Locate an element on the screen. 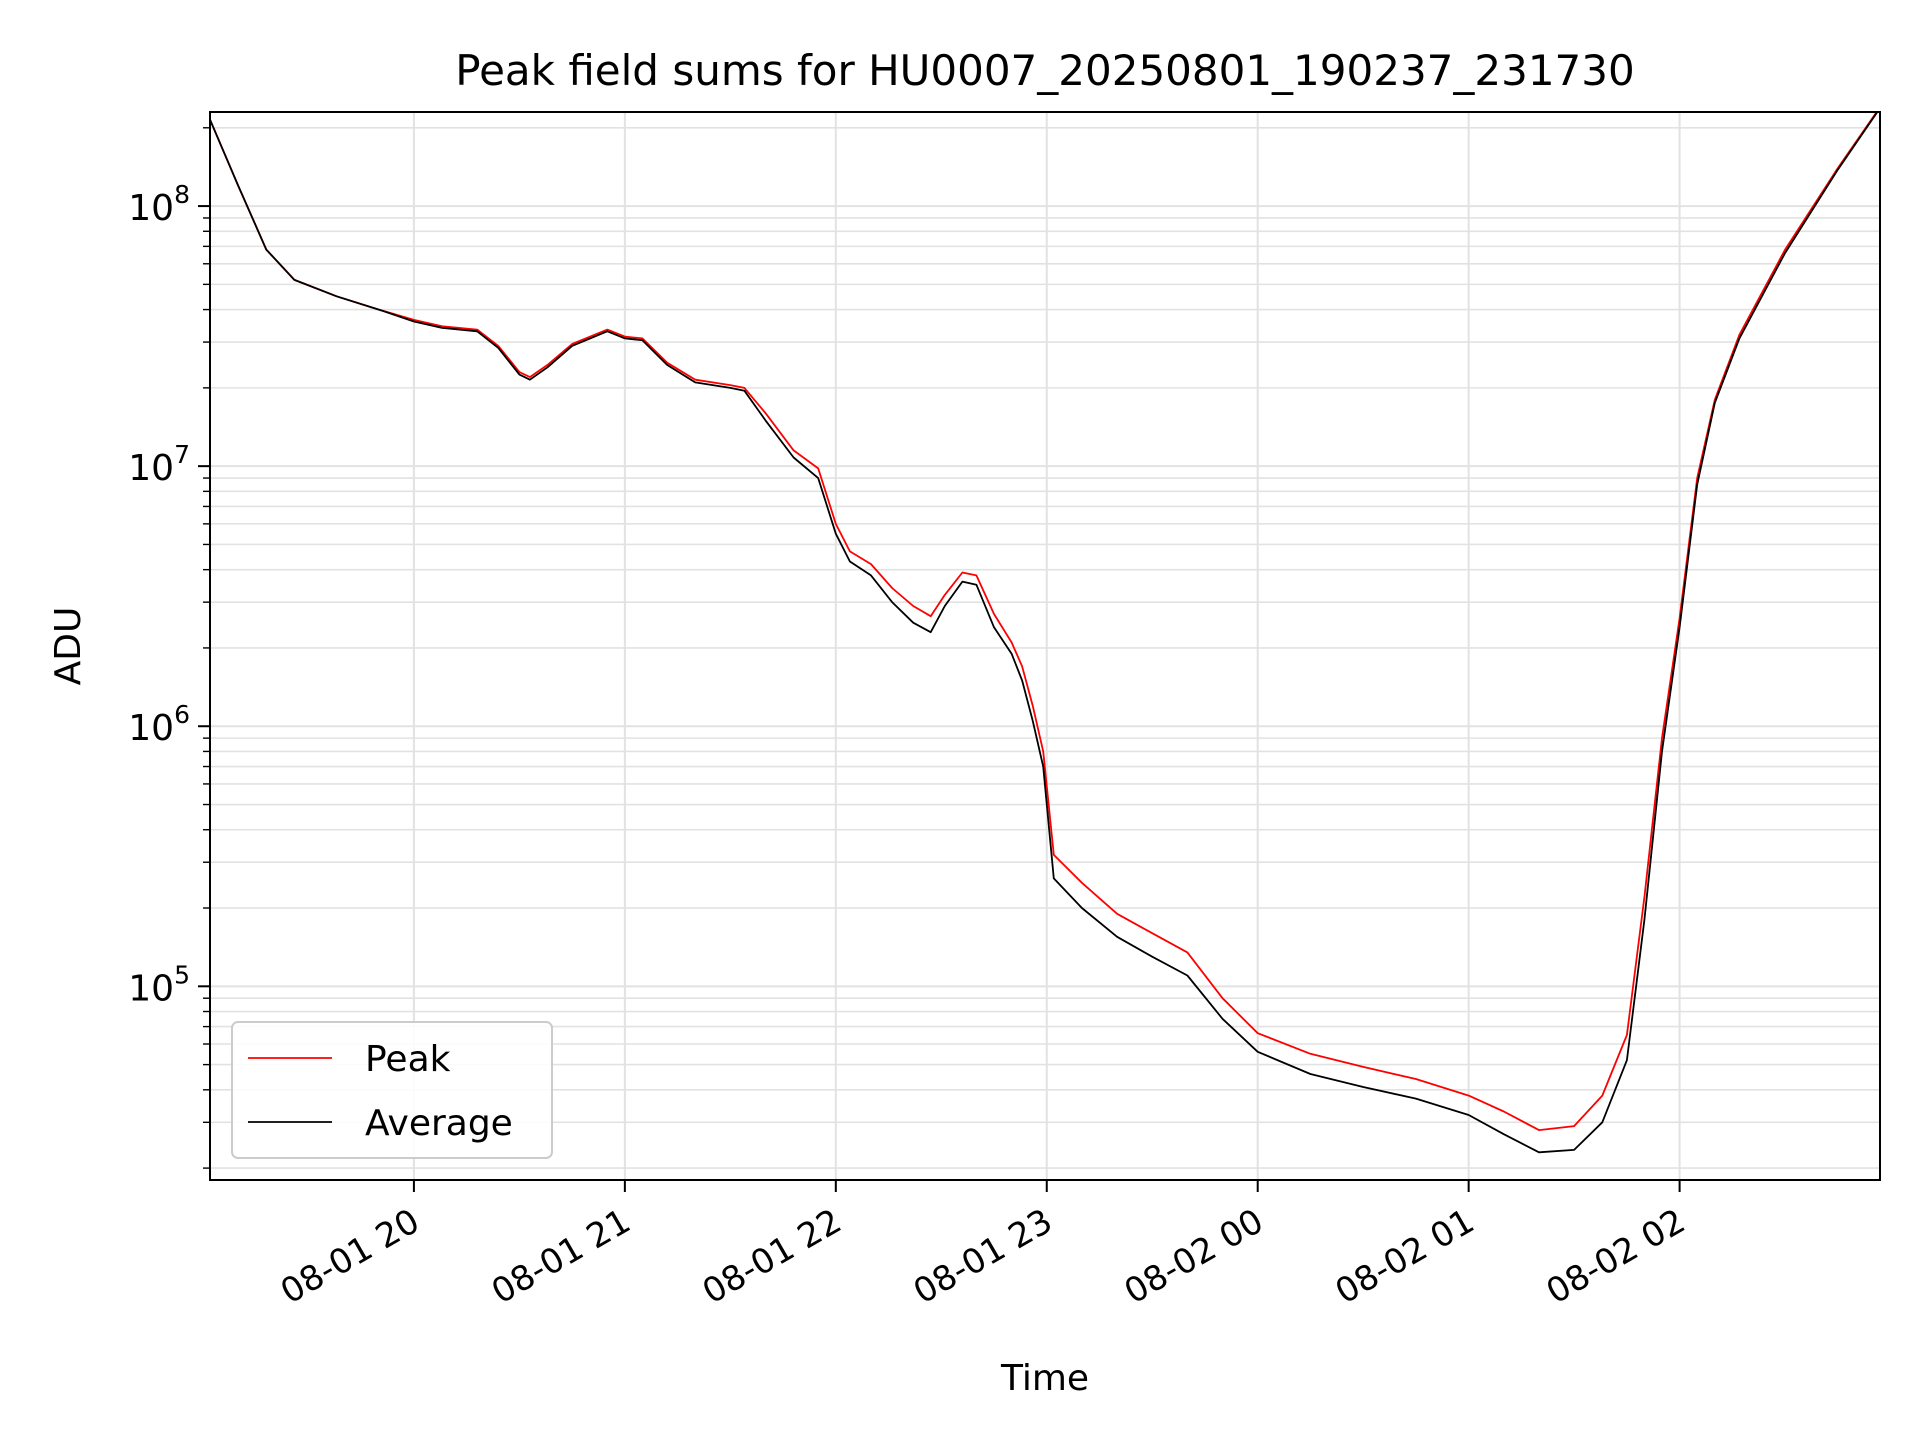  y-axis: 10⁵ 10⁶ 10⁷ 10⁸ is located at coordinates (169, 648).